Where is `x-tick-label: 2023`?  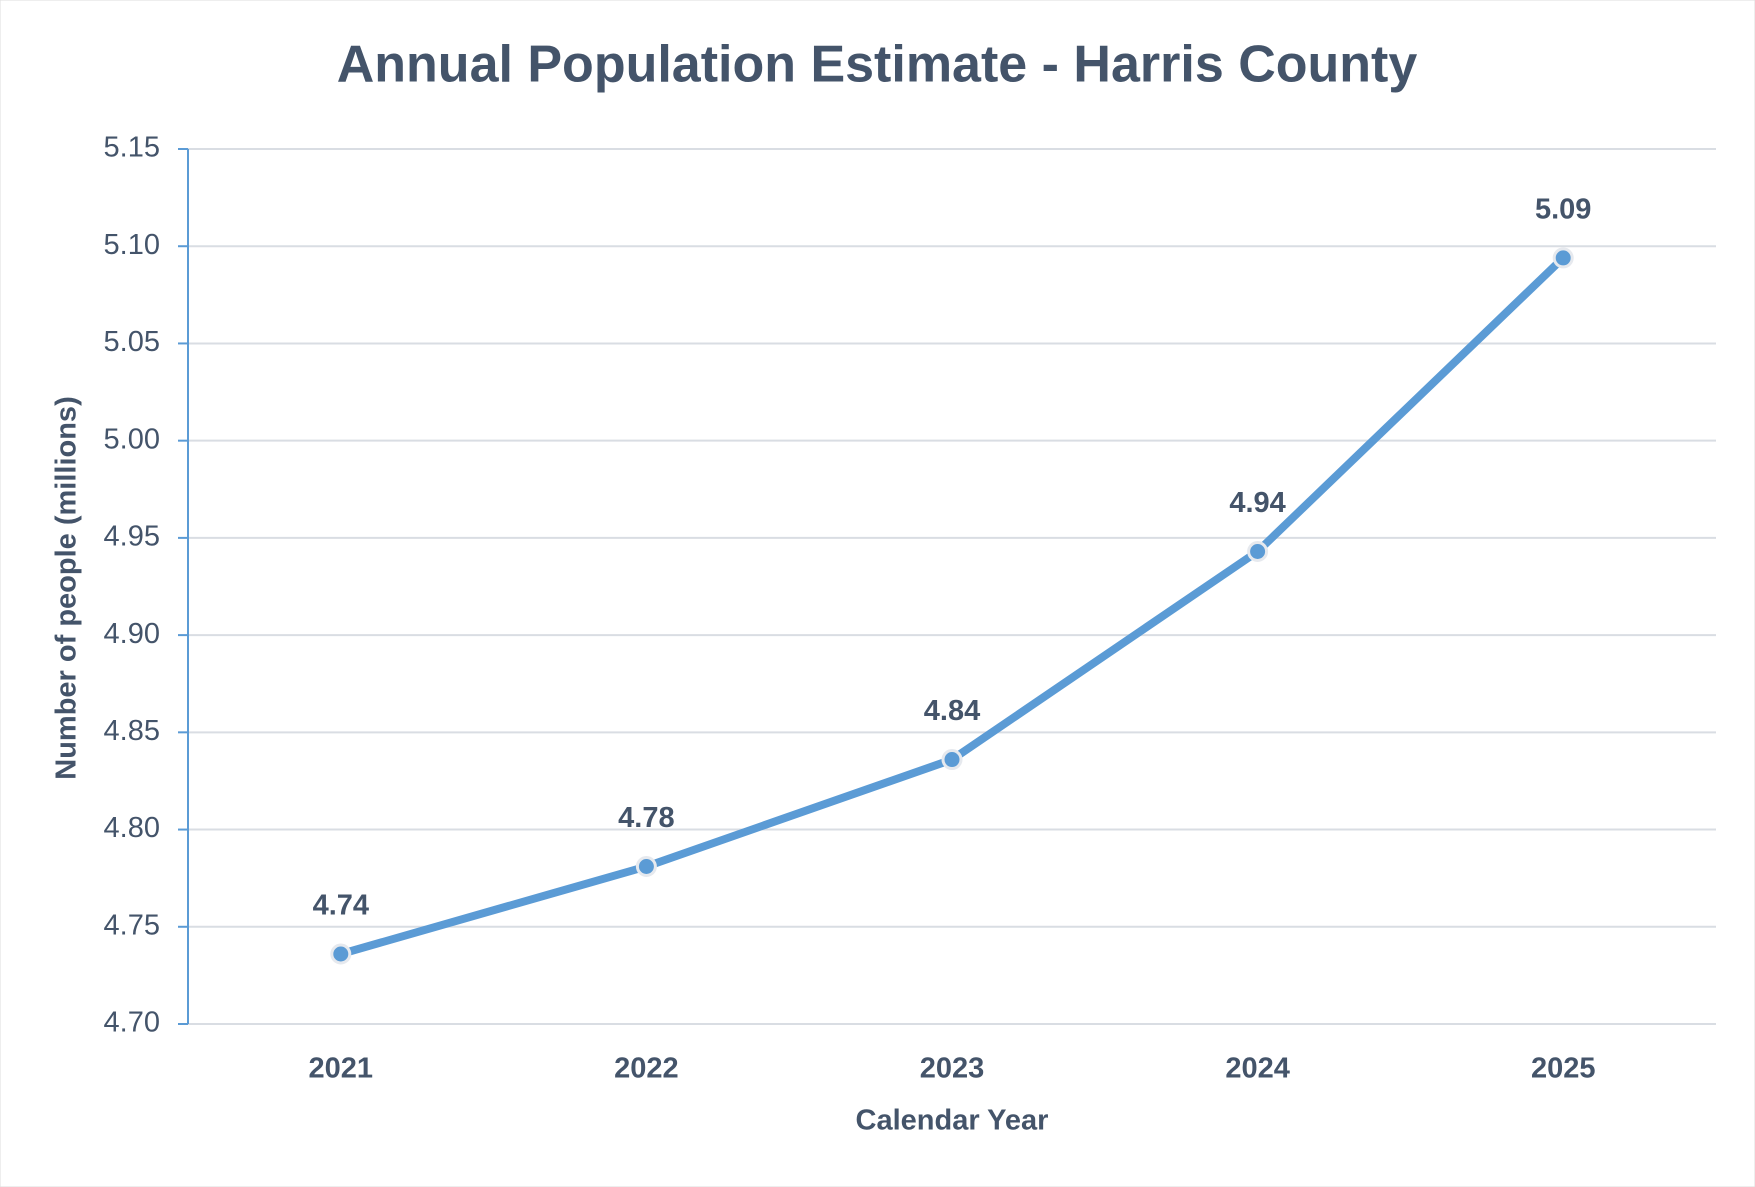 x-tick-label: 2023 is located at coordinates (952, 1069).